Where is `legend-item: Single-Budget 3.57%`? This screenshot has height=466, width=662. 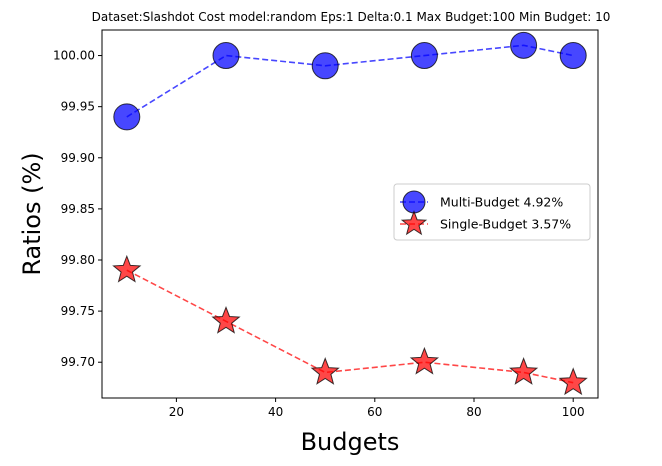 legend-item: Single-Budget 3.57% is located at coordinates (485, 223).